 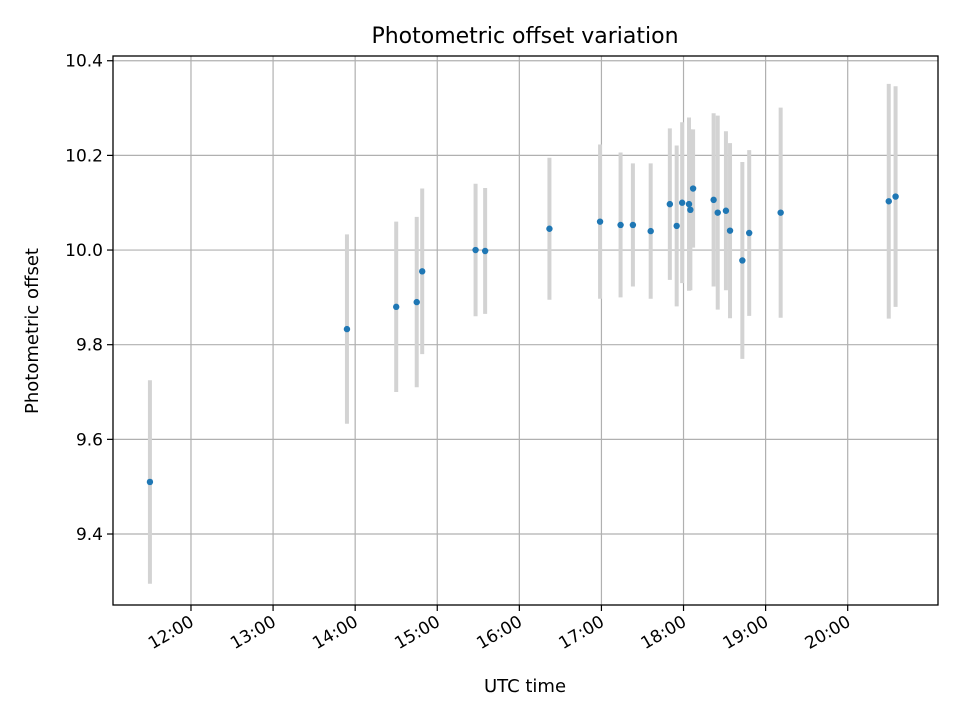 I want to click on chart-title: Photometric offset variation, so click(x=524, y=36).